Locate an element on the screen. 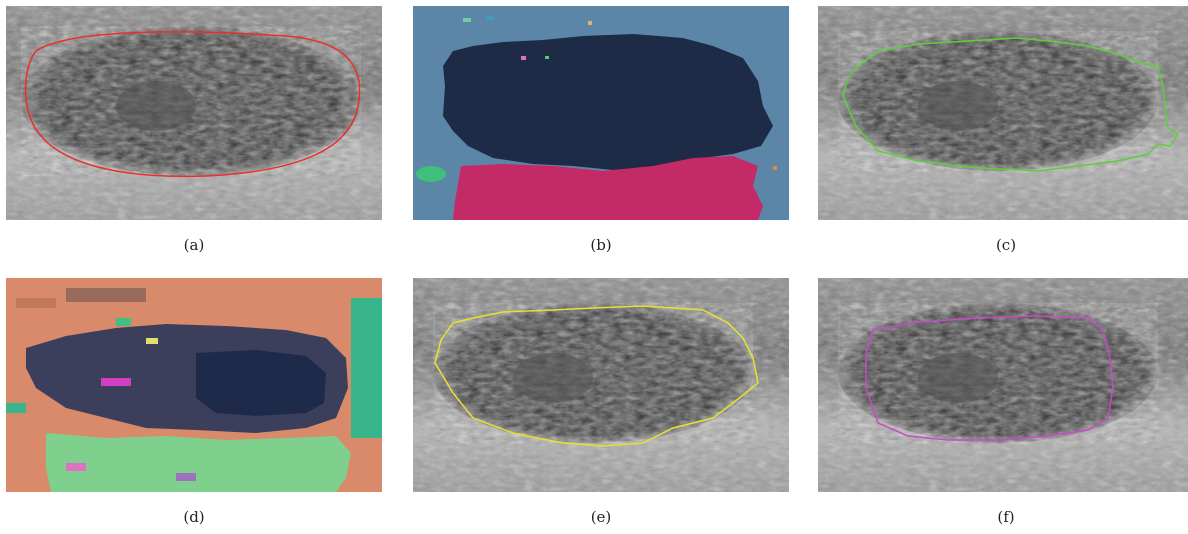  panel-b-segmentation is located at coordinates (601, 113).